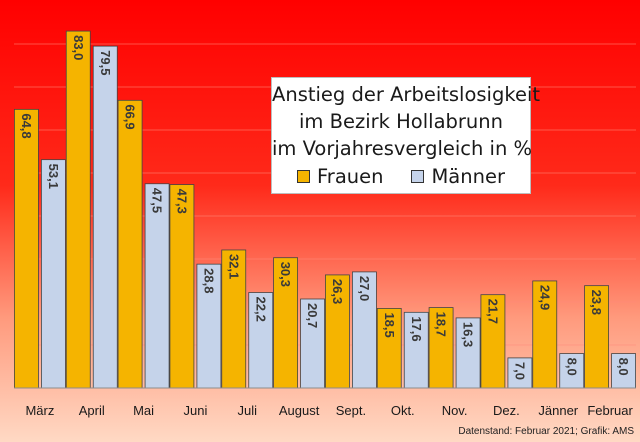 The width and height of the screenshot is (640, 442). Describe the element at coordinates (406, 94) in the screenshot. I see `chart-title-line-1: Anstieg der Arbeitslosigkeit` at that location.